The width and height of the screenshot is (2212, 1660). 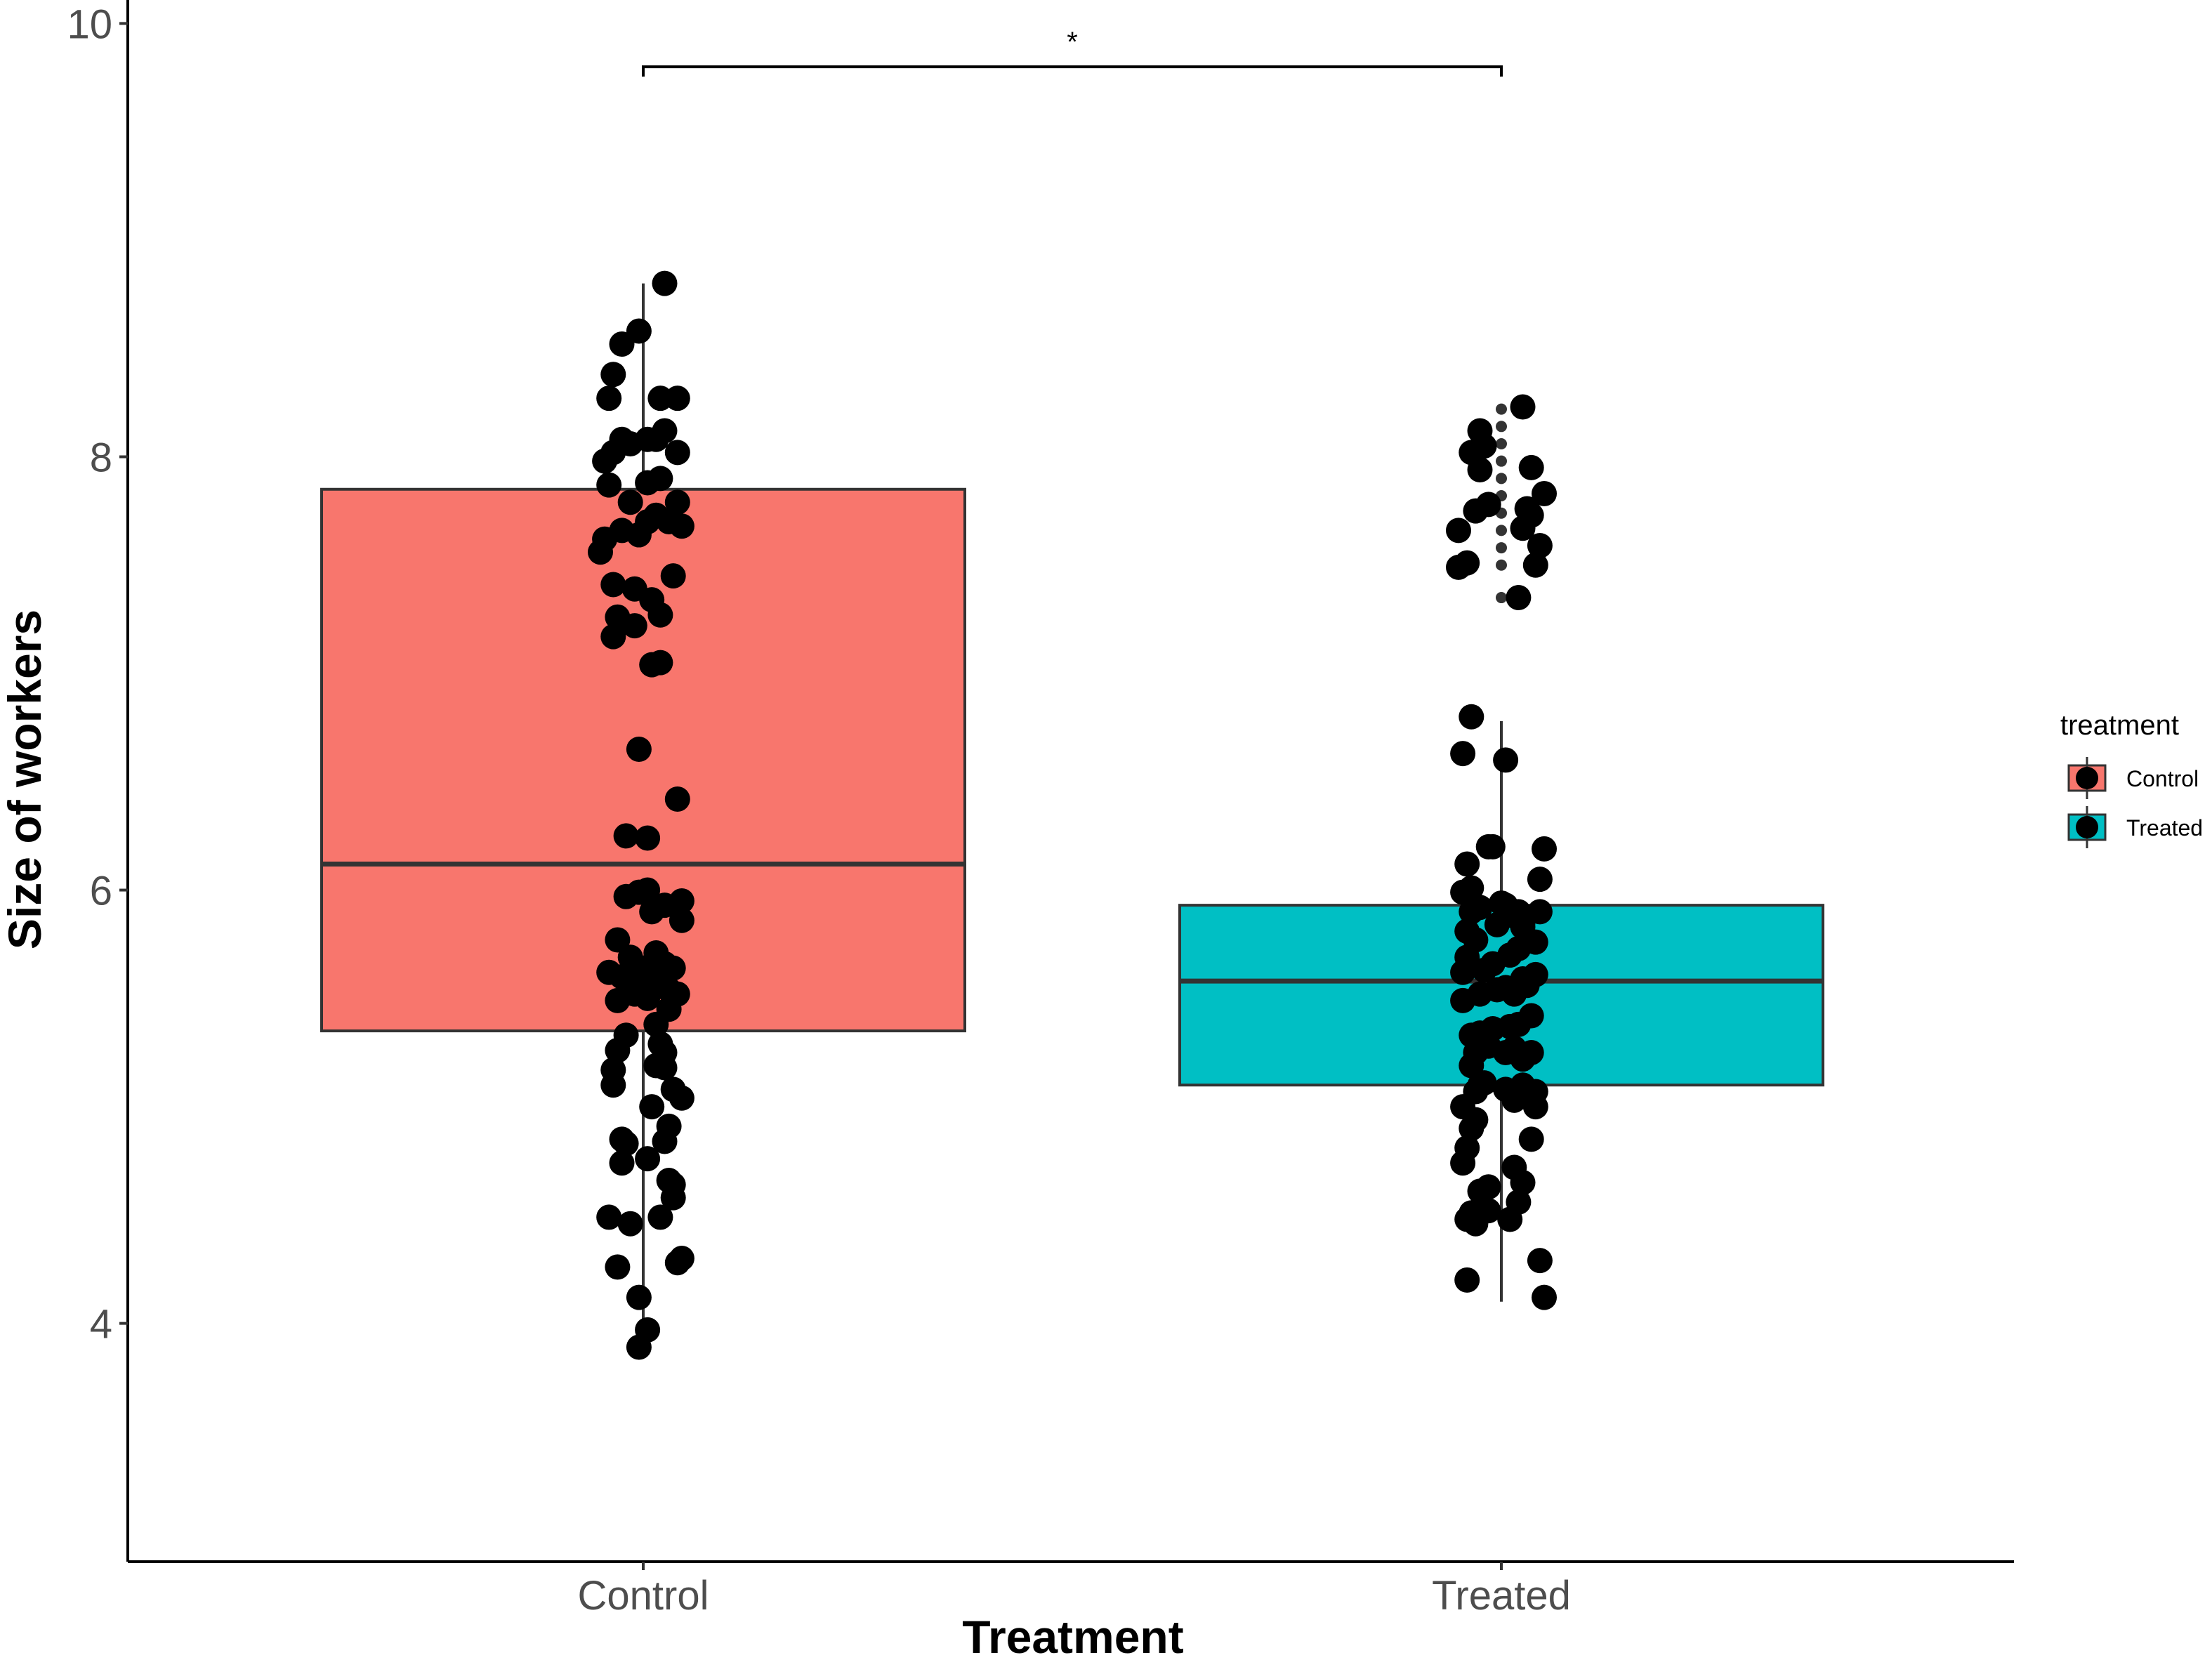 I want to click on y-axis-title: Size of workers, so click(x=25, y=779).